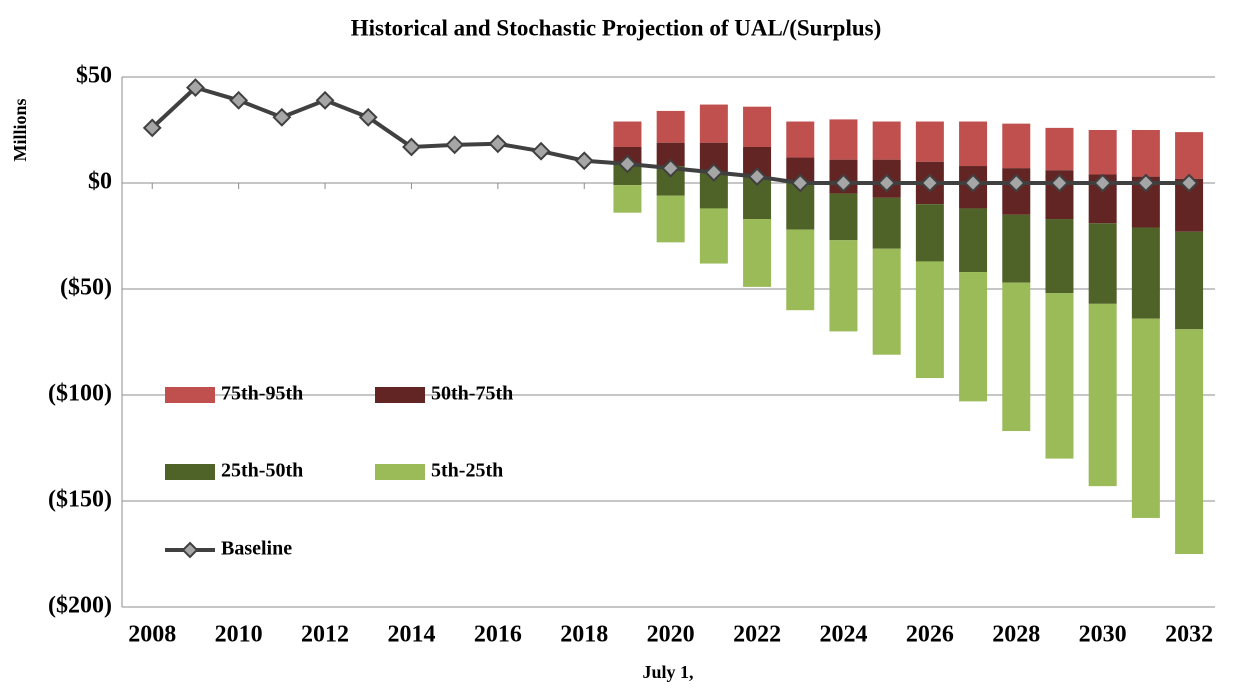  Describe the element at coordinates (94, 76) in the screenshot. I see `y-tick-label: $50` at that location.